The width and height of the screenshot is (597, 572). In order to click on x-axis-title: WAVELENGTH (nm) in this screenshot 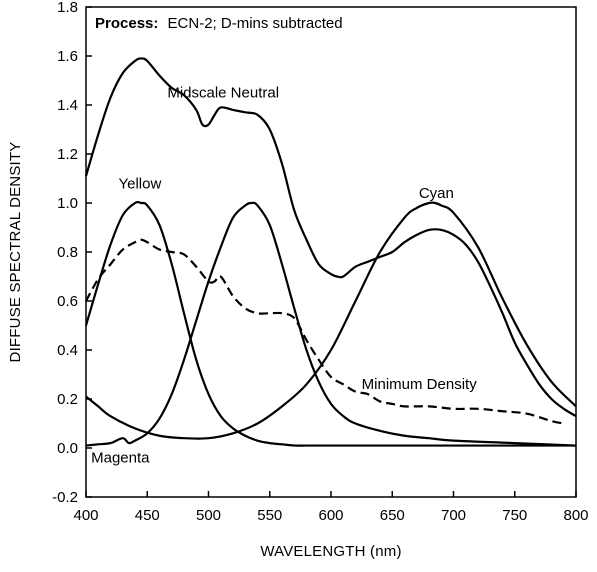, I will do `click(330, 551)`.